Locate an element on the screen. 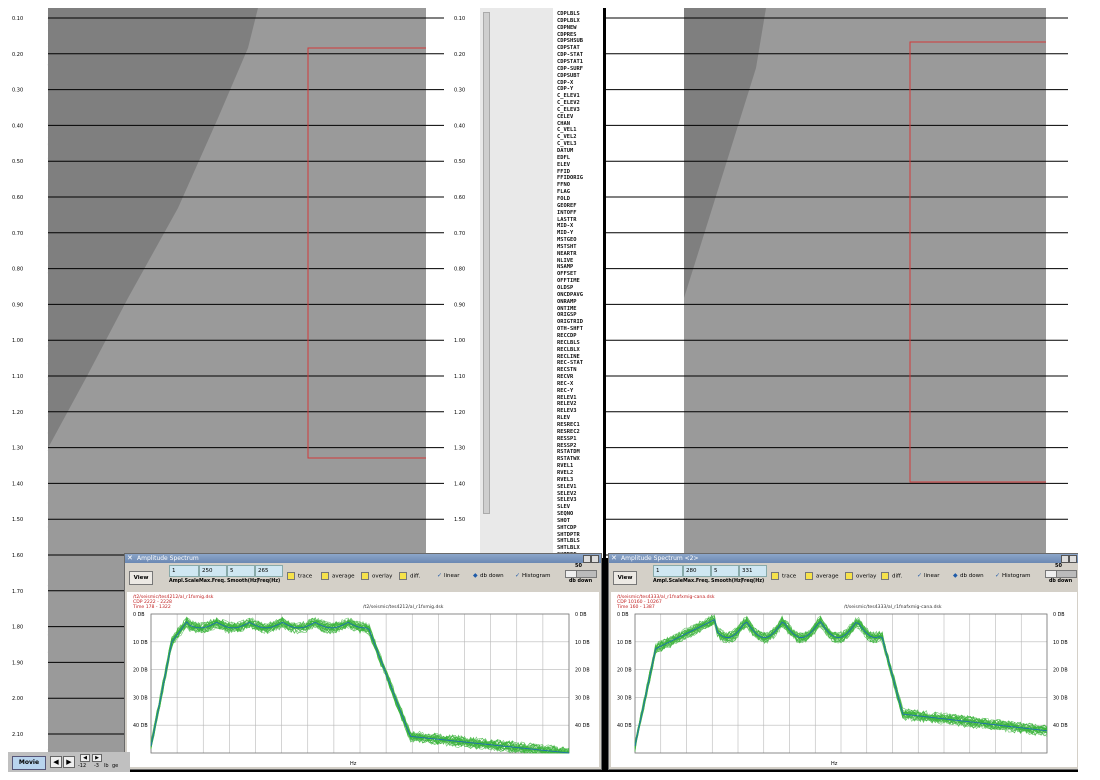  header-word-item: RVEL1 is located at coordinates (565, 466).